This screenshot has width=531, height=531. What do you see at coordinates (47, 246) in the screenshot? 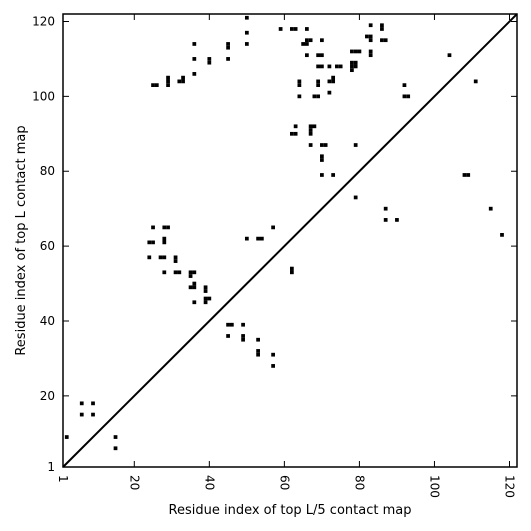
I see `y-tick-label: 60` at bounding box center [47, 246].